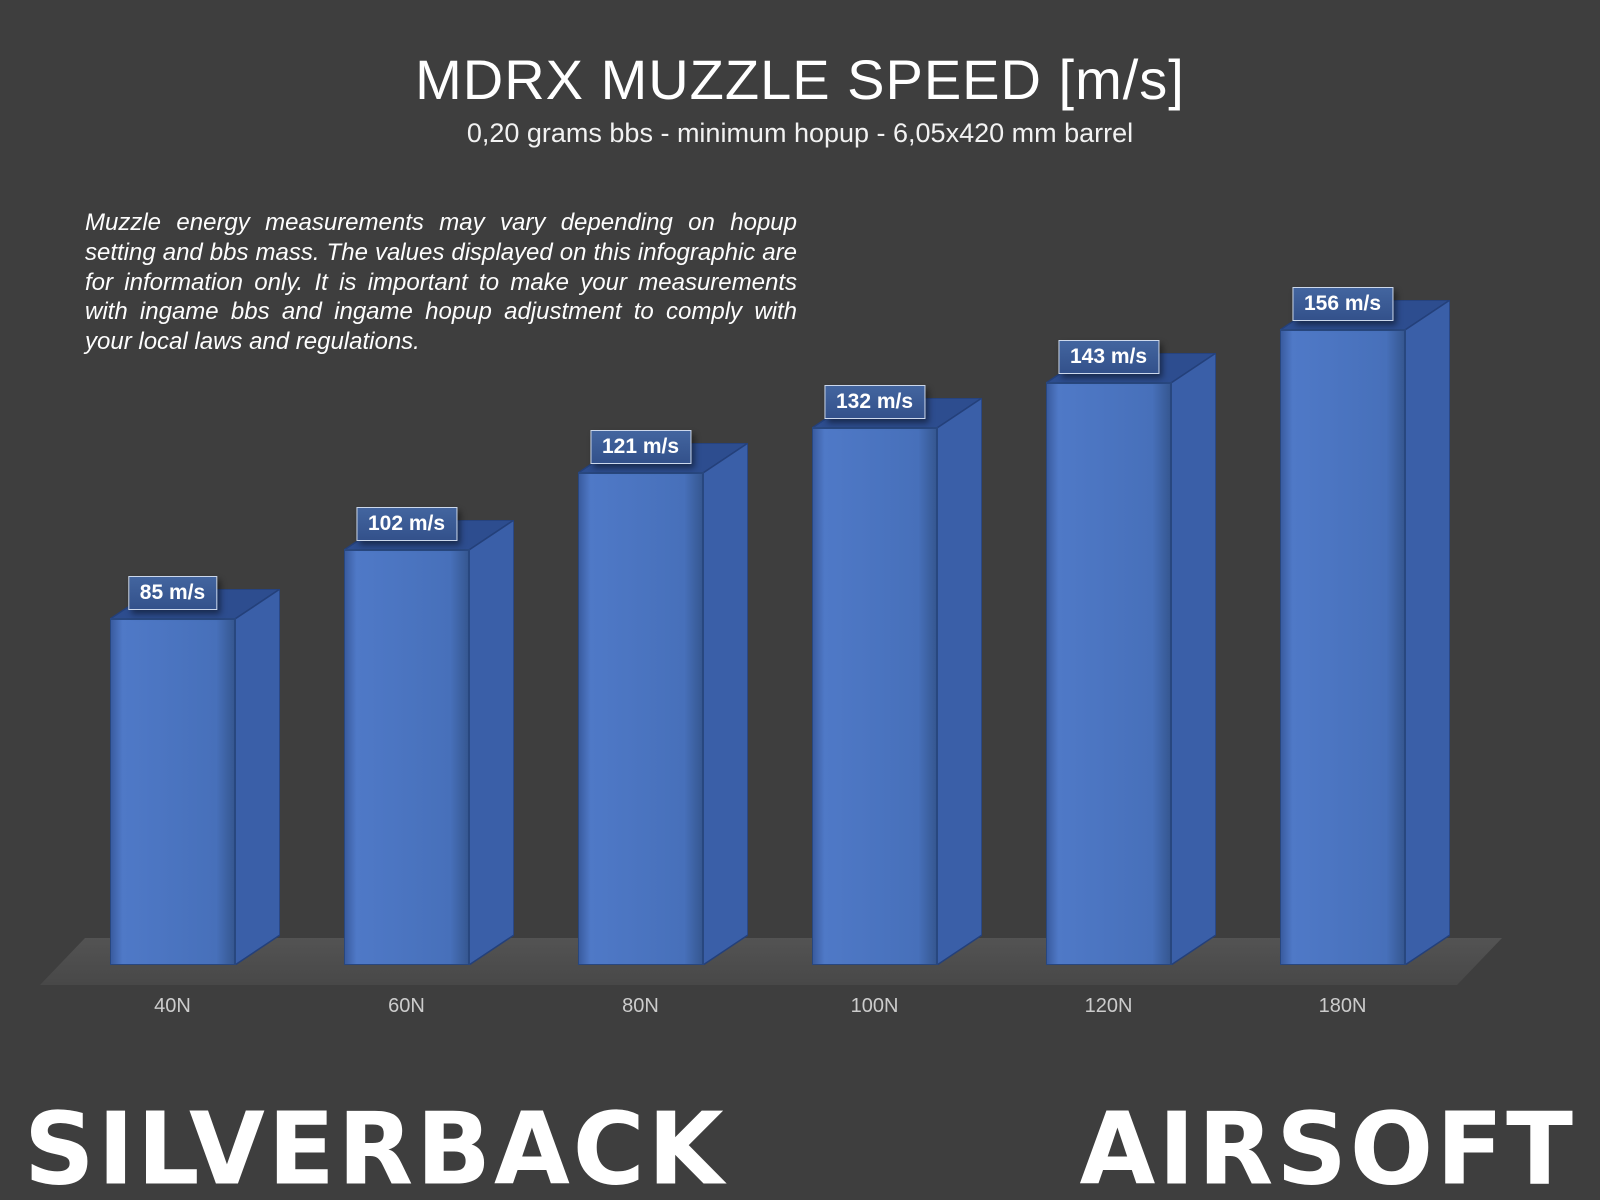 This screenshot has height=1200, width=1600. Describe the element at coordinates (640, 447) in the screenshot. I see `value-label-80N: 121 m/s` at that location.